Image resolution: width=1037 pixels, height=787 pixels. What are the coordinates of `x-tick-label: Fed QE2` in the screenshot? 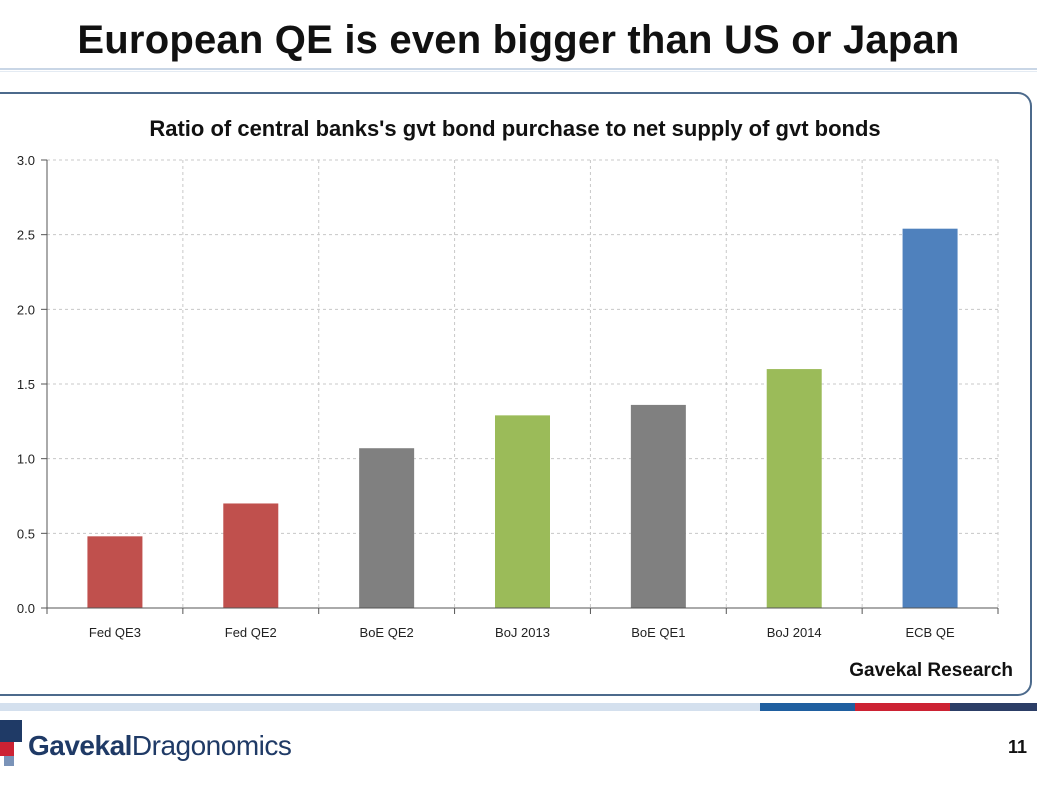 It's located at (251, 632).